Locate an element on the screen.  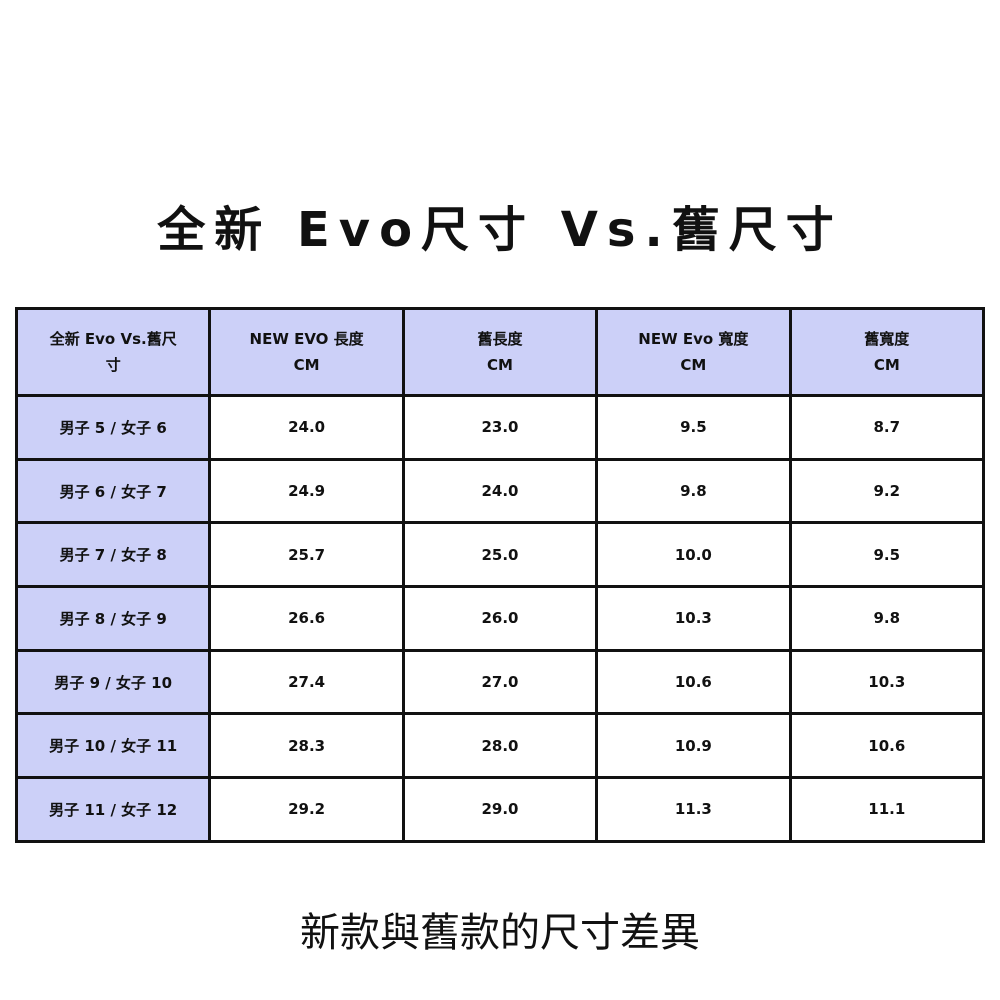
column-header-title: NEW EVO 長度 is located at coordinates (306, 339).